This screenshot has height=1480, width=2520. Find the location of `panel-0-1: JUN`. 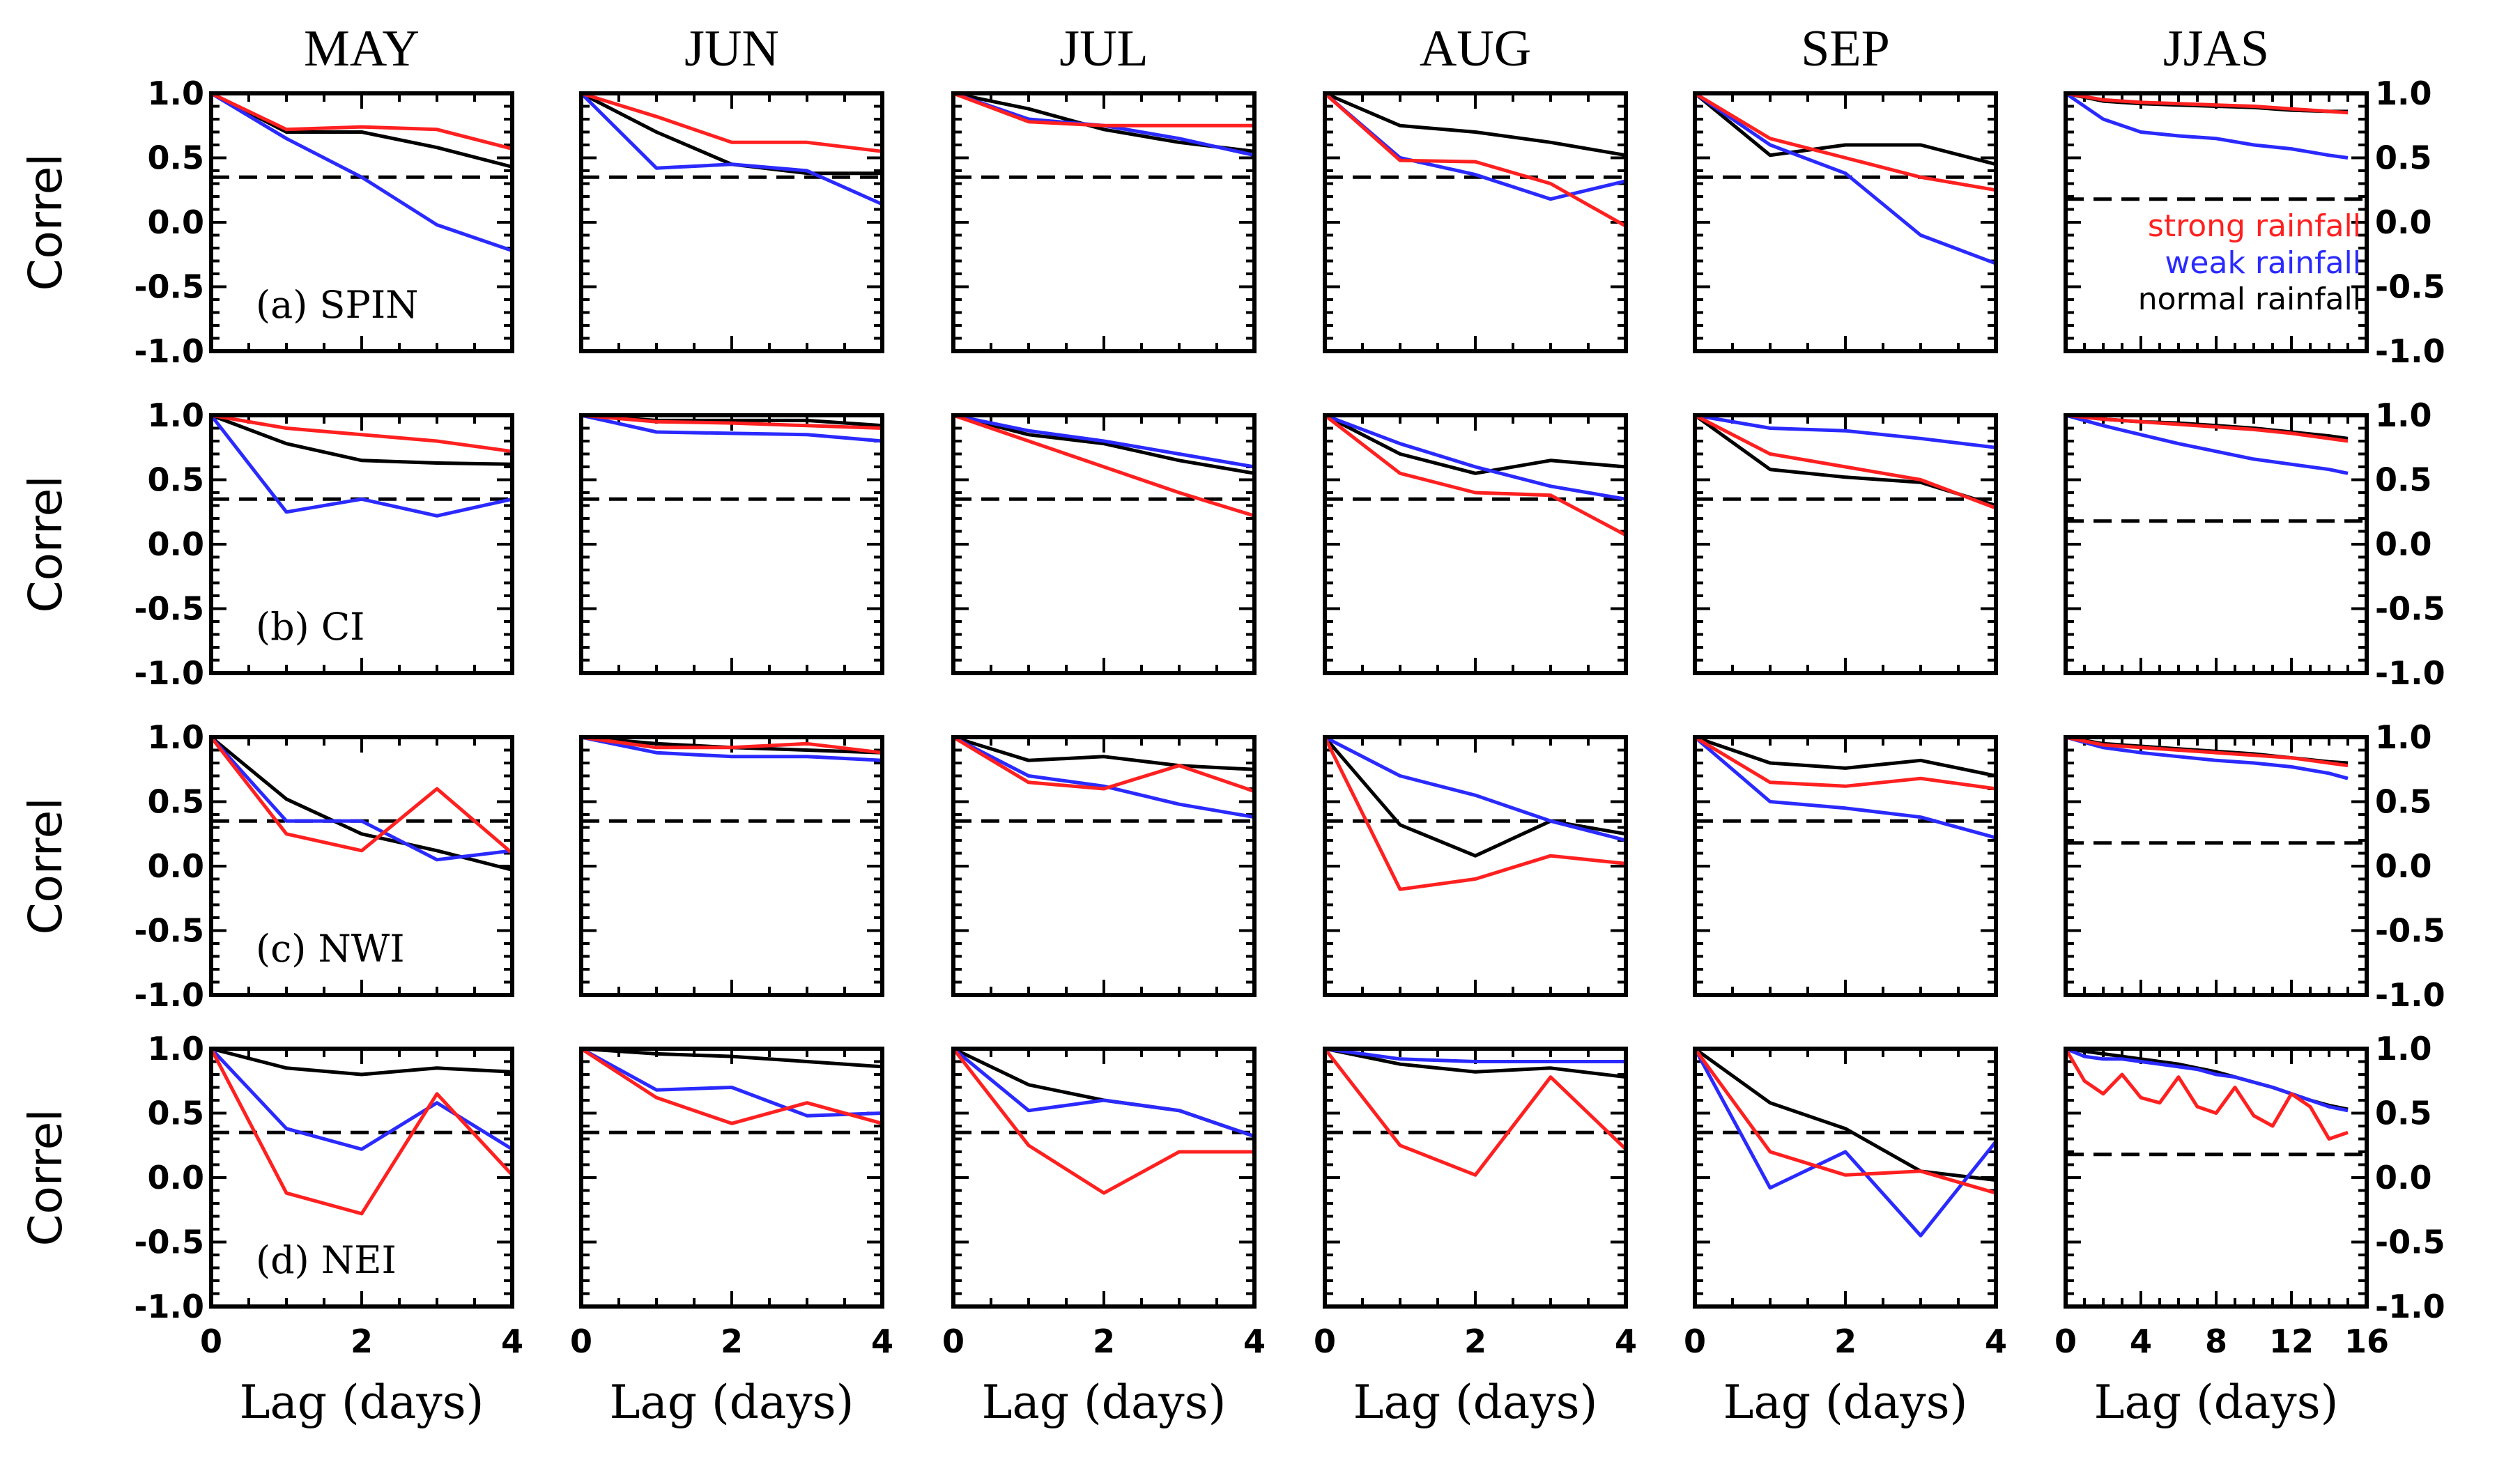

panel-0-1: JUN is located at coordinates (731, 186).